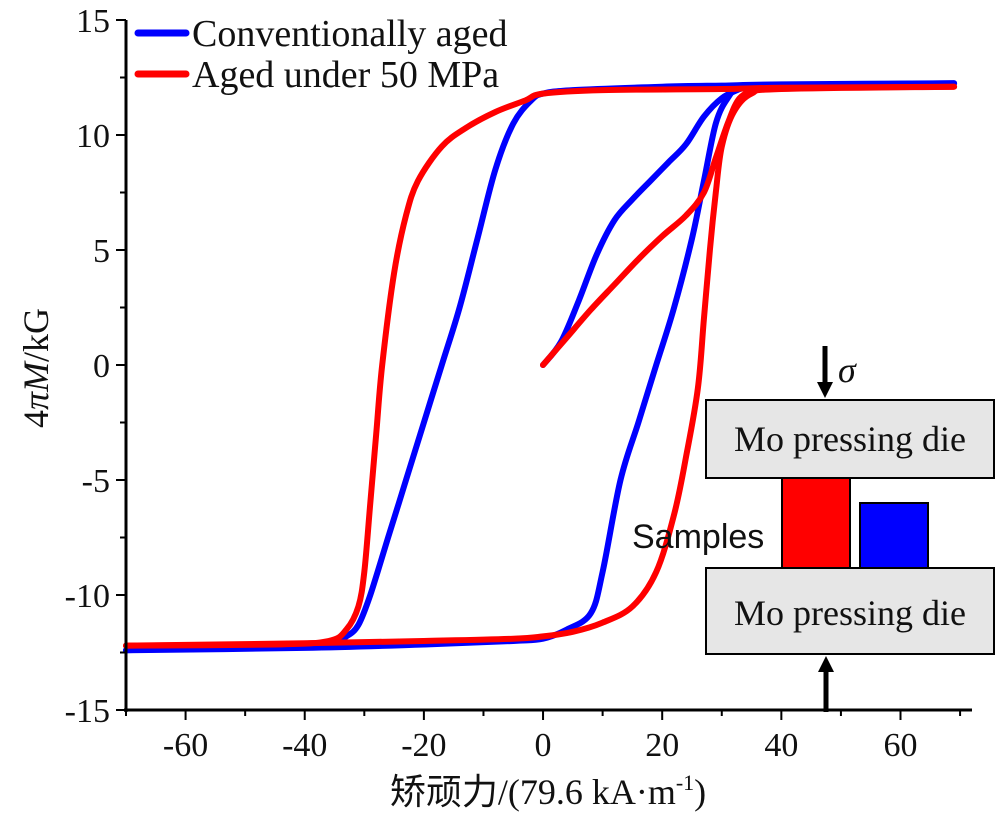  I want to click on legend-label-aged-under-50mpa: Aged under 50 MPa, so click(345, 75).